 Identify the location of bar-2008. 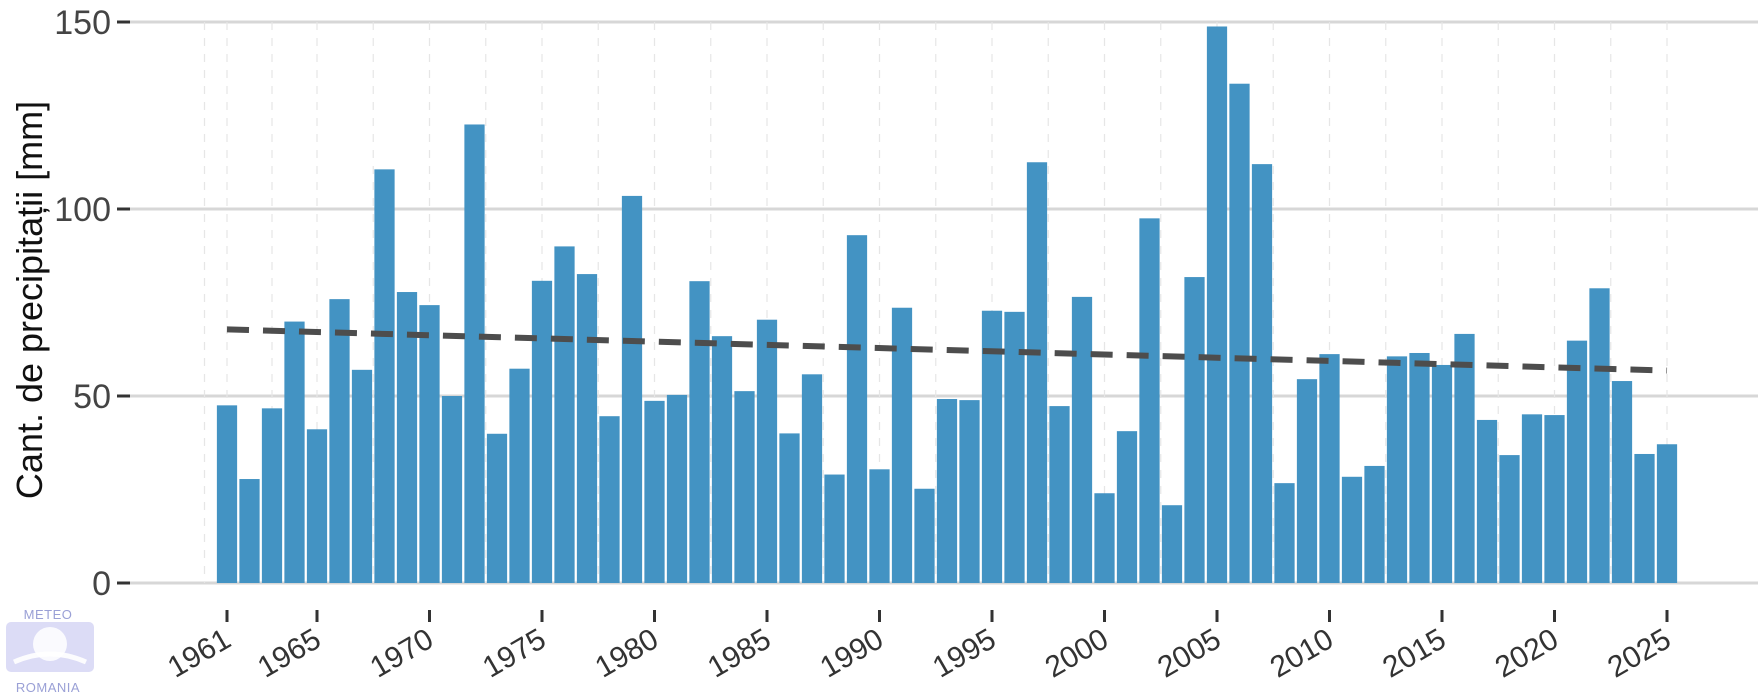
(1284, 533).